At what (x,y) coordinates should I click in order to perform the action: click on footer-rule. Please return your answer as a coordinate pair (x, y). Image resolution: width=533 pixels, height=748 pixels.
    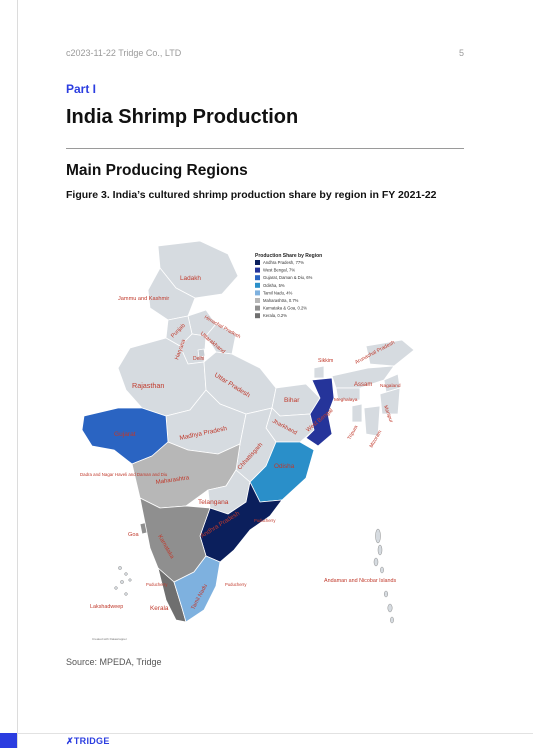
    Looking at the image, I should click on (275, 733).